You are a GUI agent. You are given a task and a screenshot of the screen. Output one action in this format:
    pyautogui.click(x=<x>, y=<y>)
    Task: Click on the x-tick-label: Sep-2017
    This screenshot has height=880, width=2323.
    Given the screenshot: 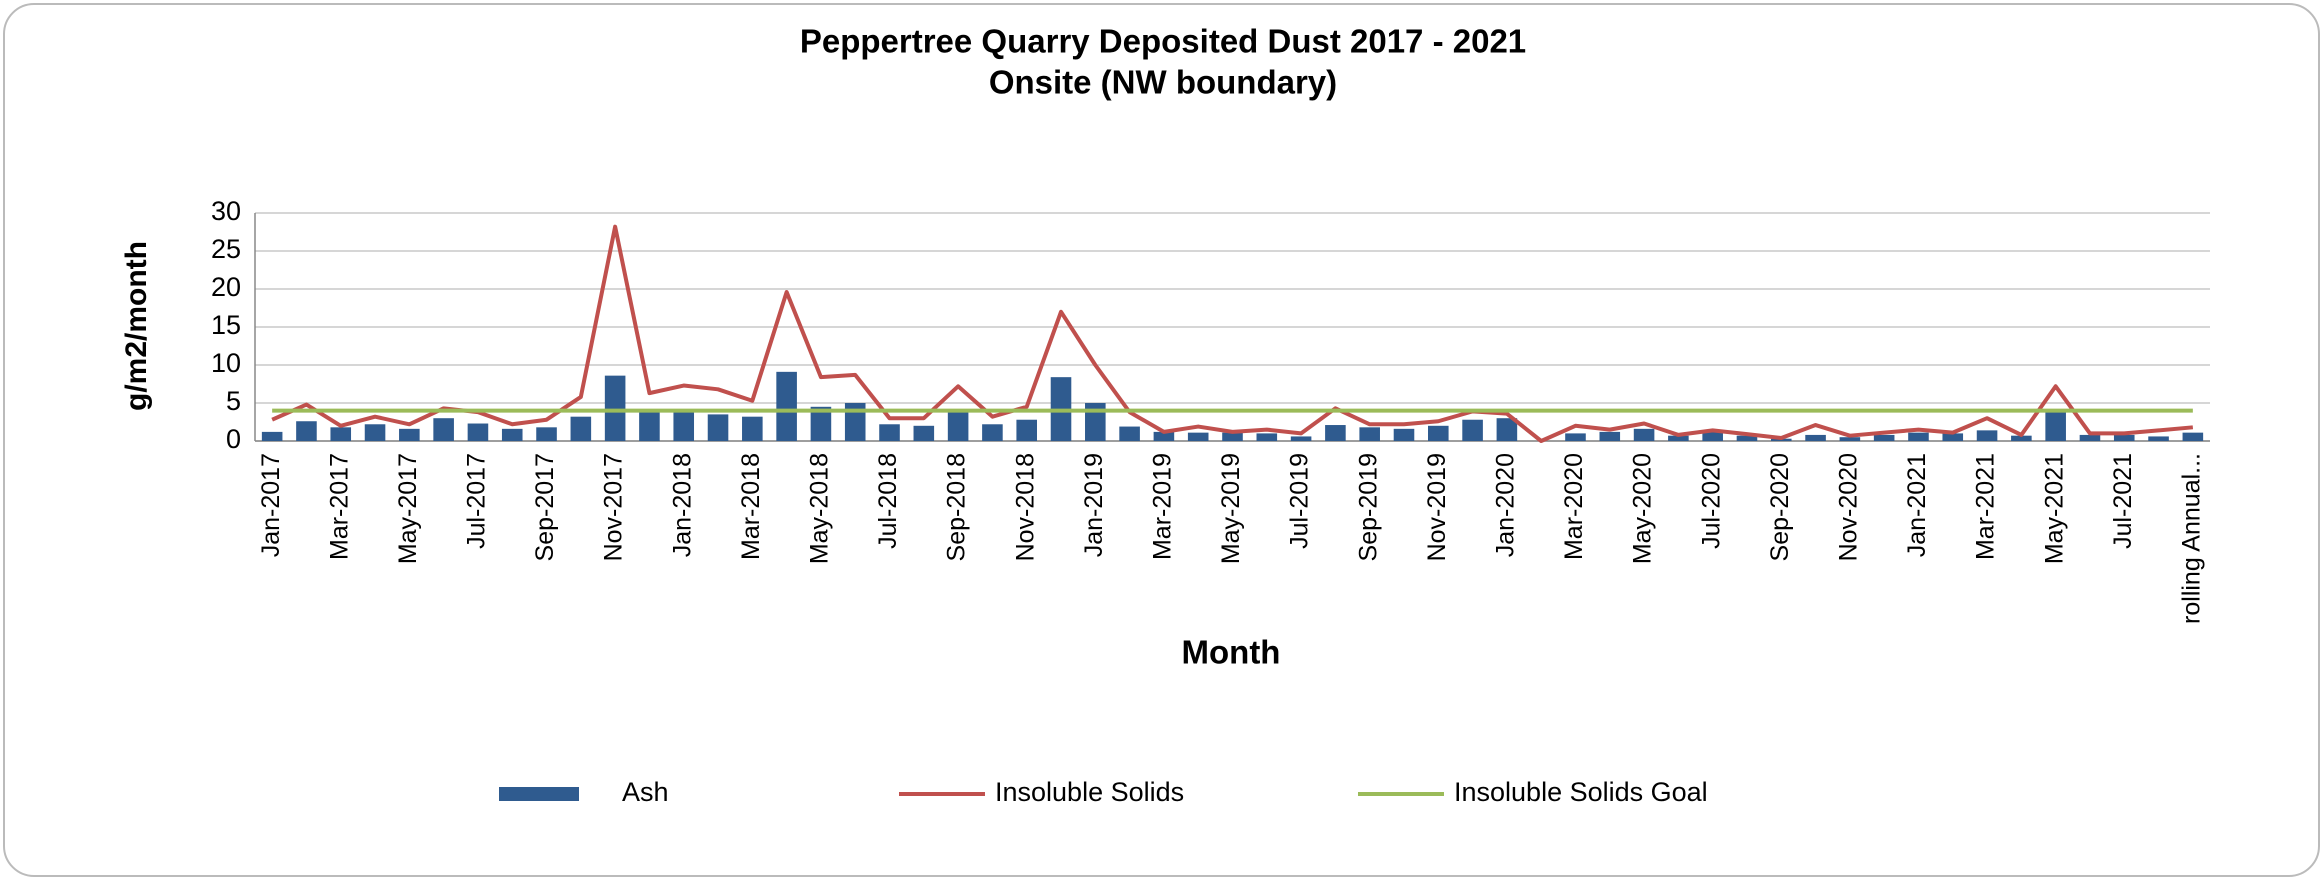 What is the action you would take?
    pyautogui.click(x=545, y=507)
    